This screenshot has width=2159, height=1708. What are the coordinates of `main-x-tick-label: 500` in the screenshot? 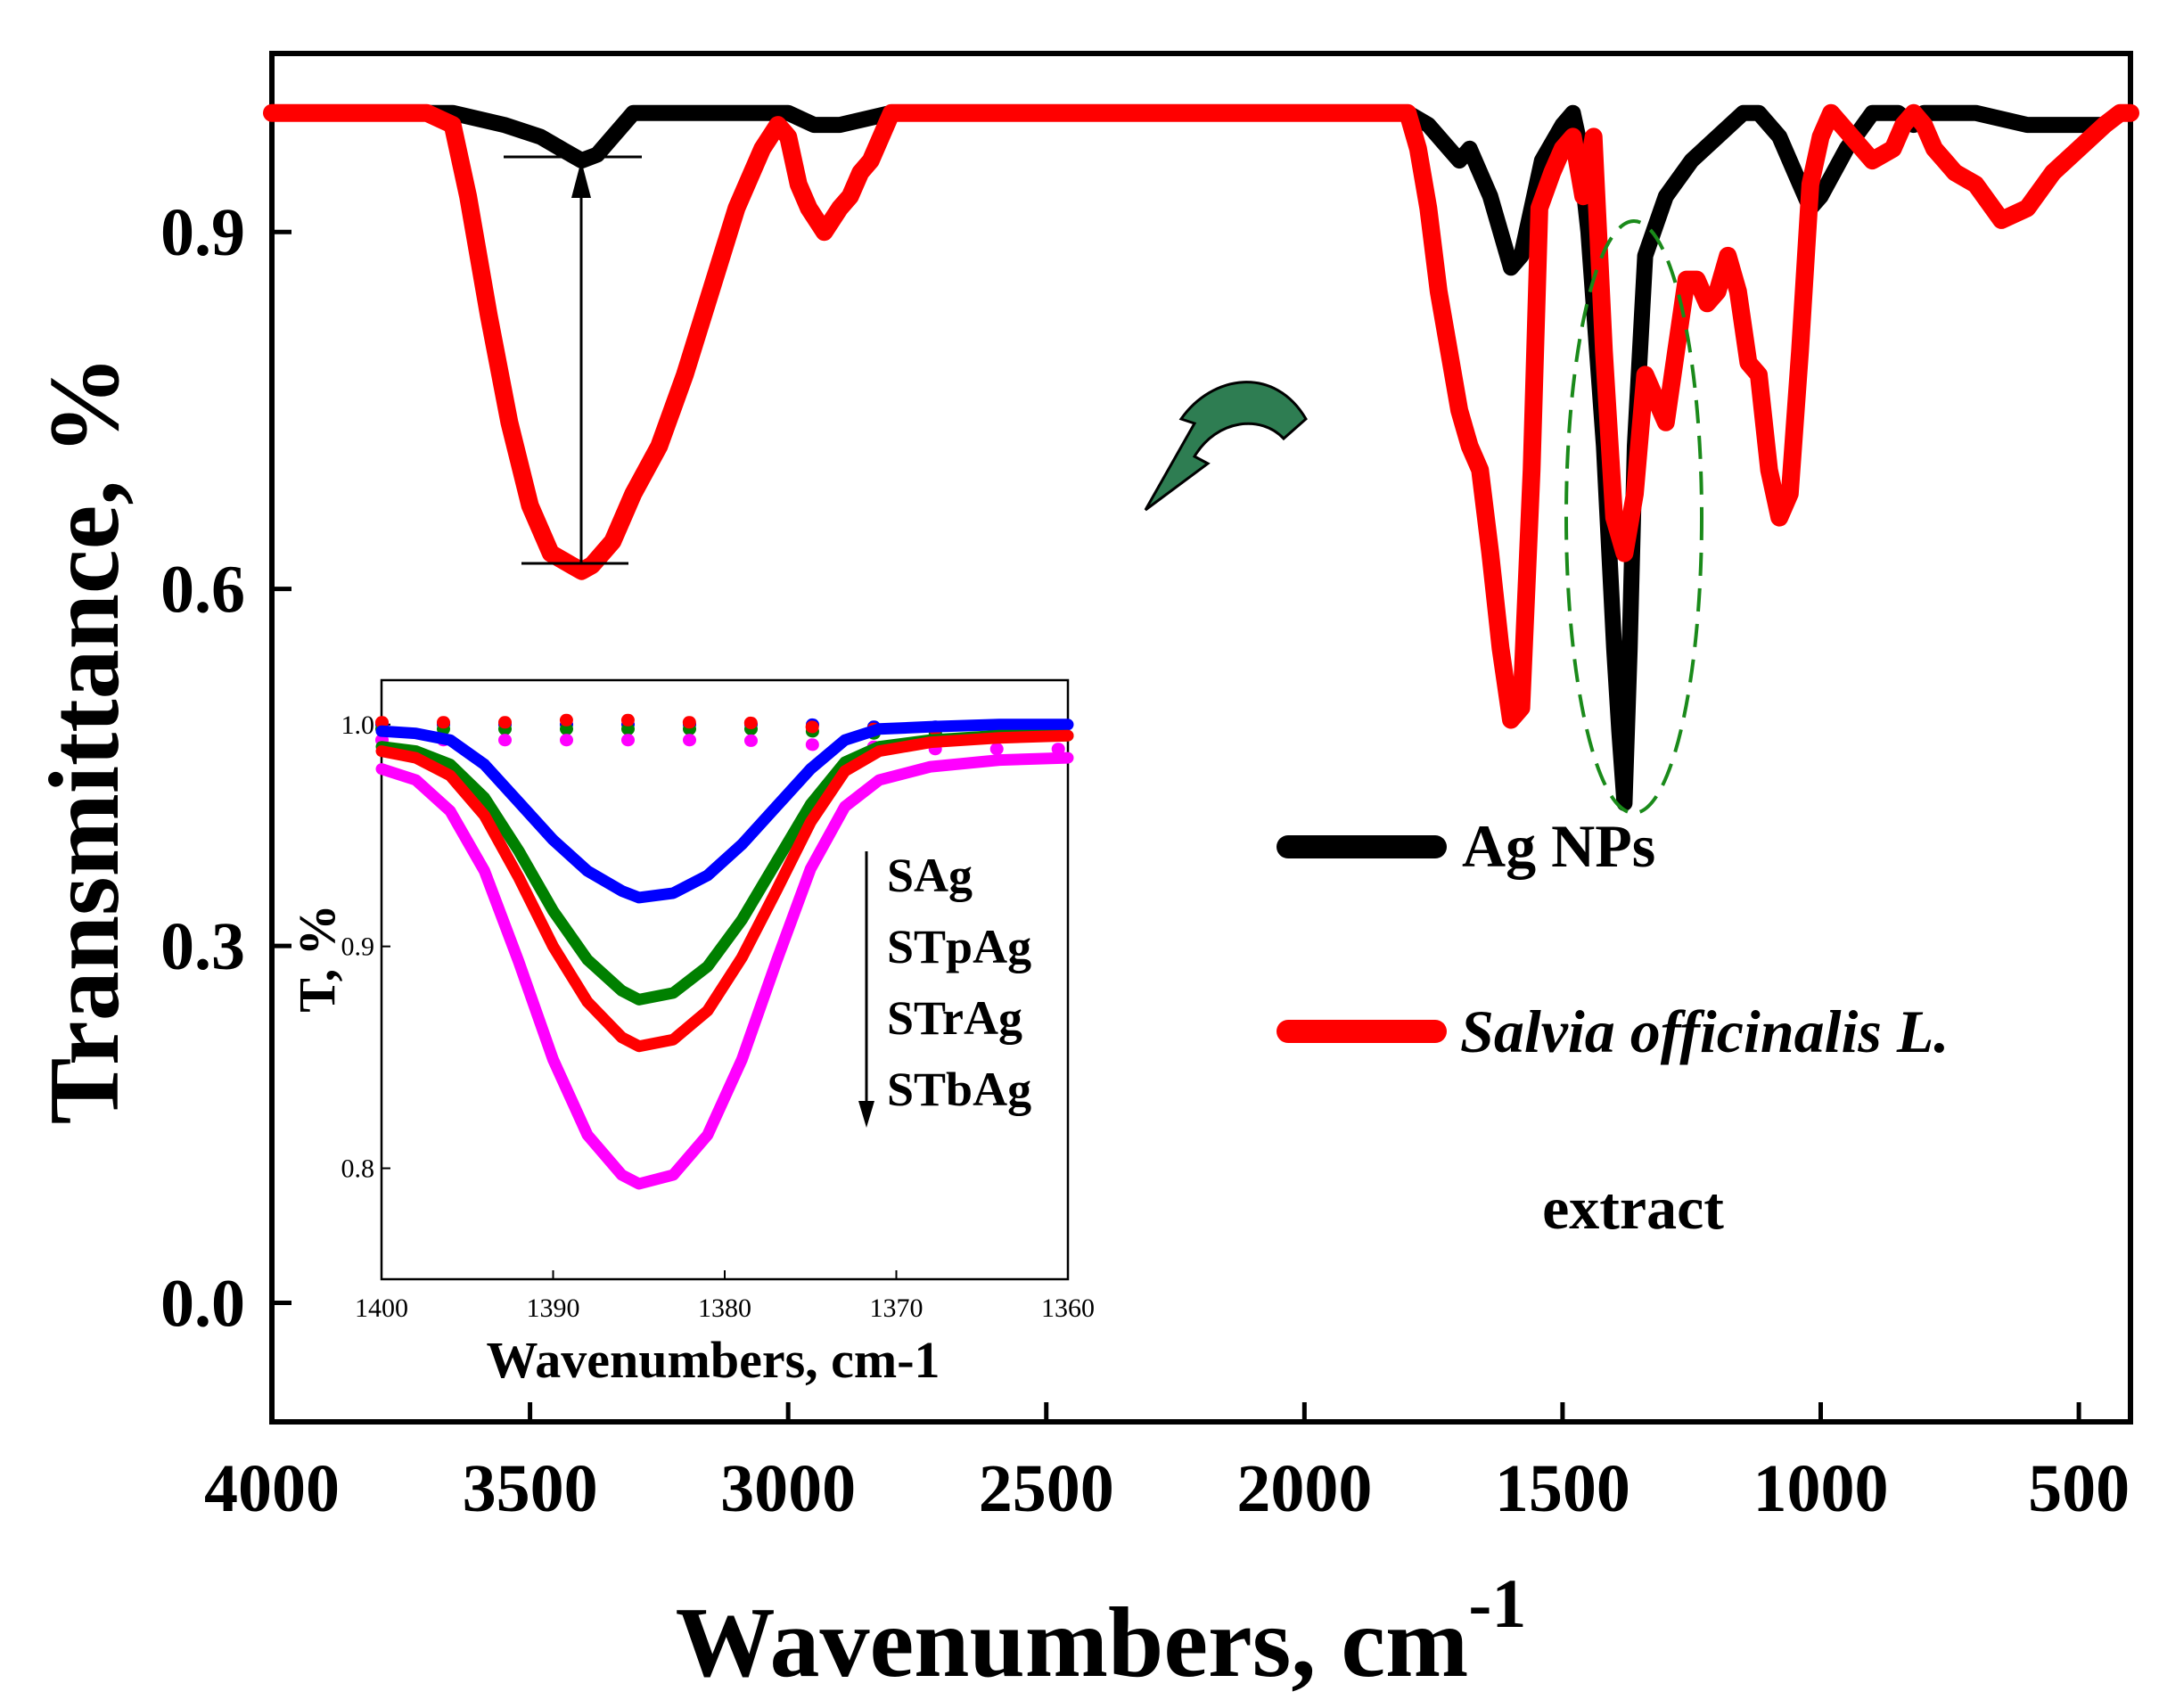 It's located at (2079, 1488).